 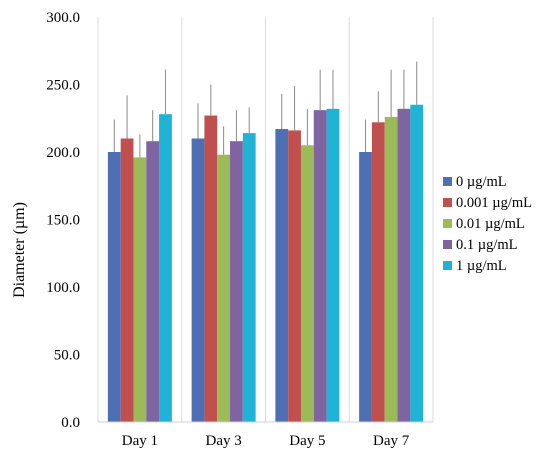 What do you see at coordinates (265, 109) in the screenshot?
I see `error-bars` at bounding box center [265, 109].